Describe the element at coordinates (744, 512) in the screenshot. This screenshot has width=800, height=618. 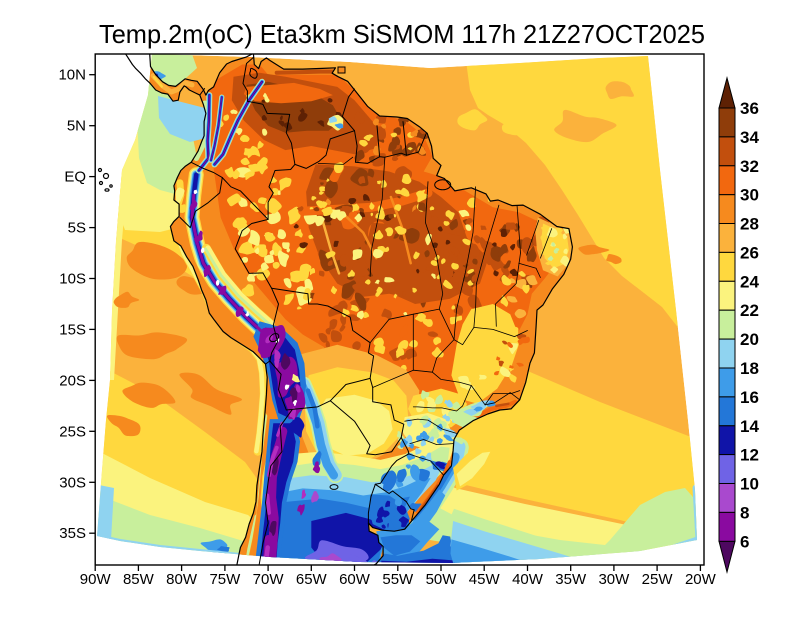
I see `svg-text: 8` at that location.